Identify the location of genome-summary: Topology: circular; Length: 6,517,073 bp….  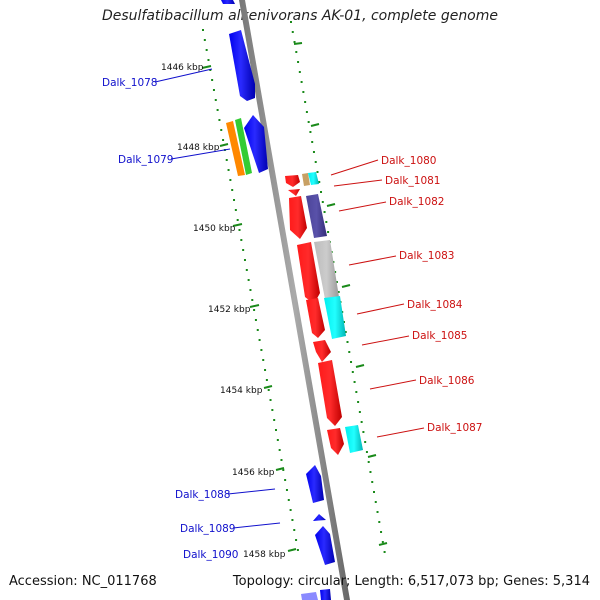
(411, 581).